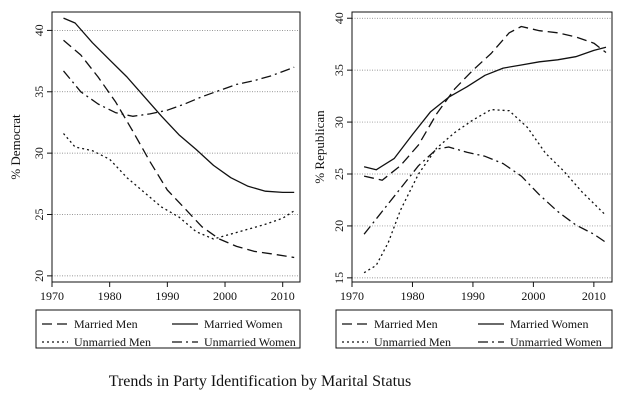 Image resolution: width=630 pixels, height=402 pixels. What do you see at coordinates (179, 186) in the screenshot?
I see `series-line-unmarried-men` at bounding box center [179, 186].